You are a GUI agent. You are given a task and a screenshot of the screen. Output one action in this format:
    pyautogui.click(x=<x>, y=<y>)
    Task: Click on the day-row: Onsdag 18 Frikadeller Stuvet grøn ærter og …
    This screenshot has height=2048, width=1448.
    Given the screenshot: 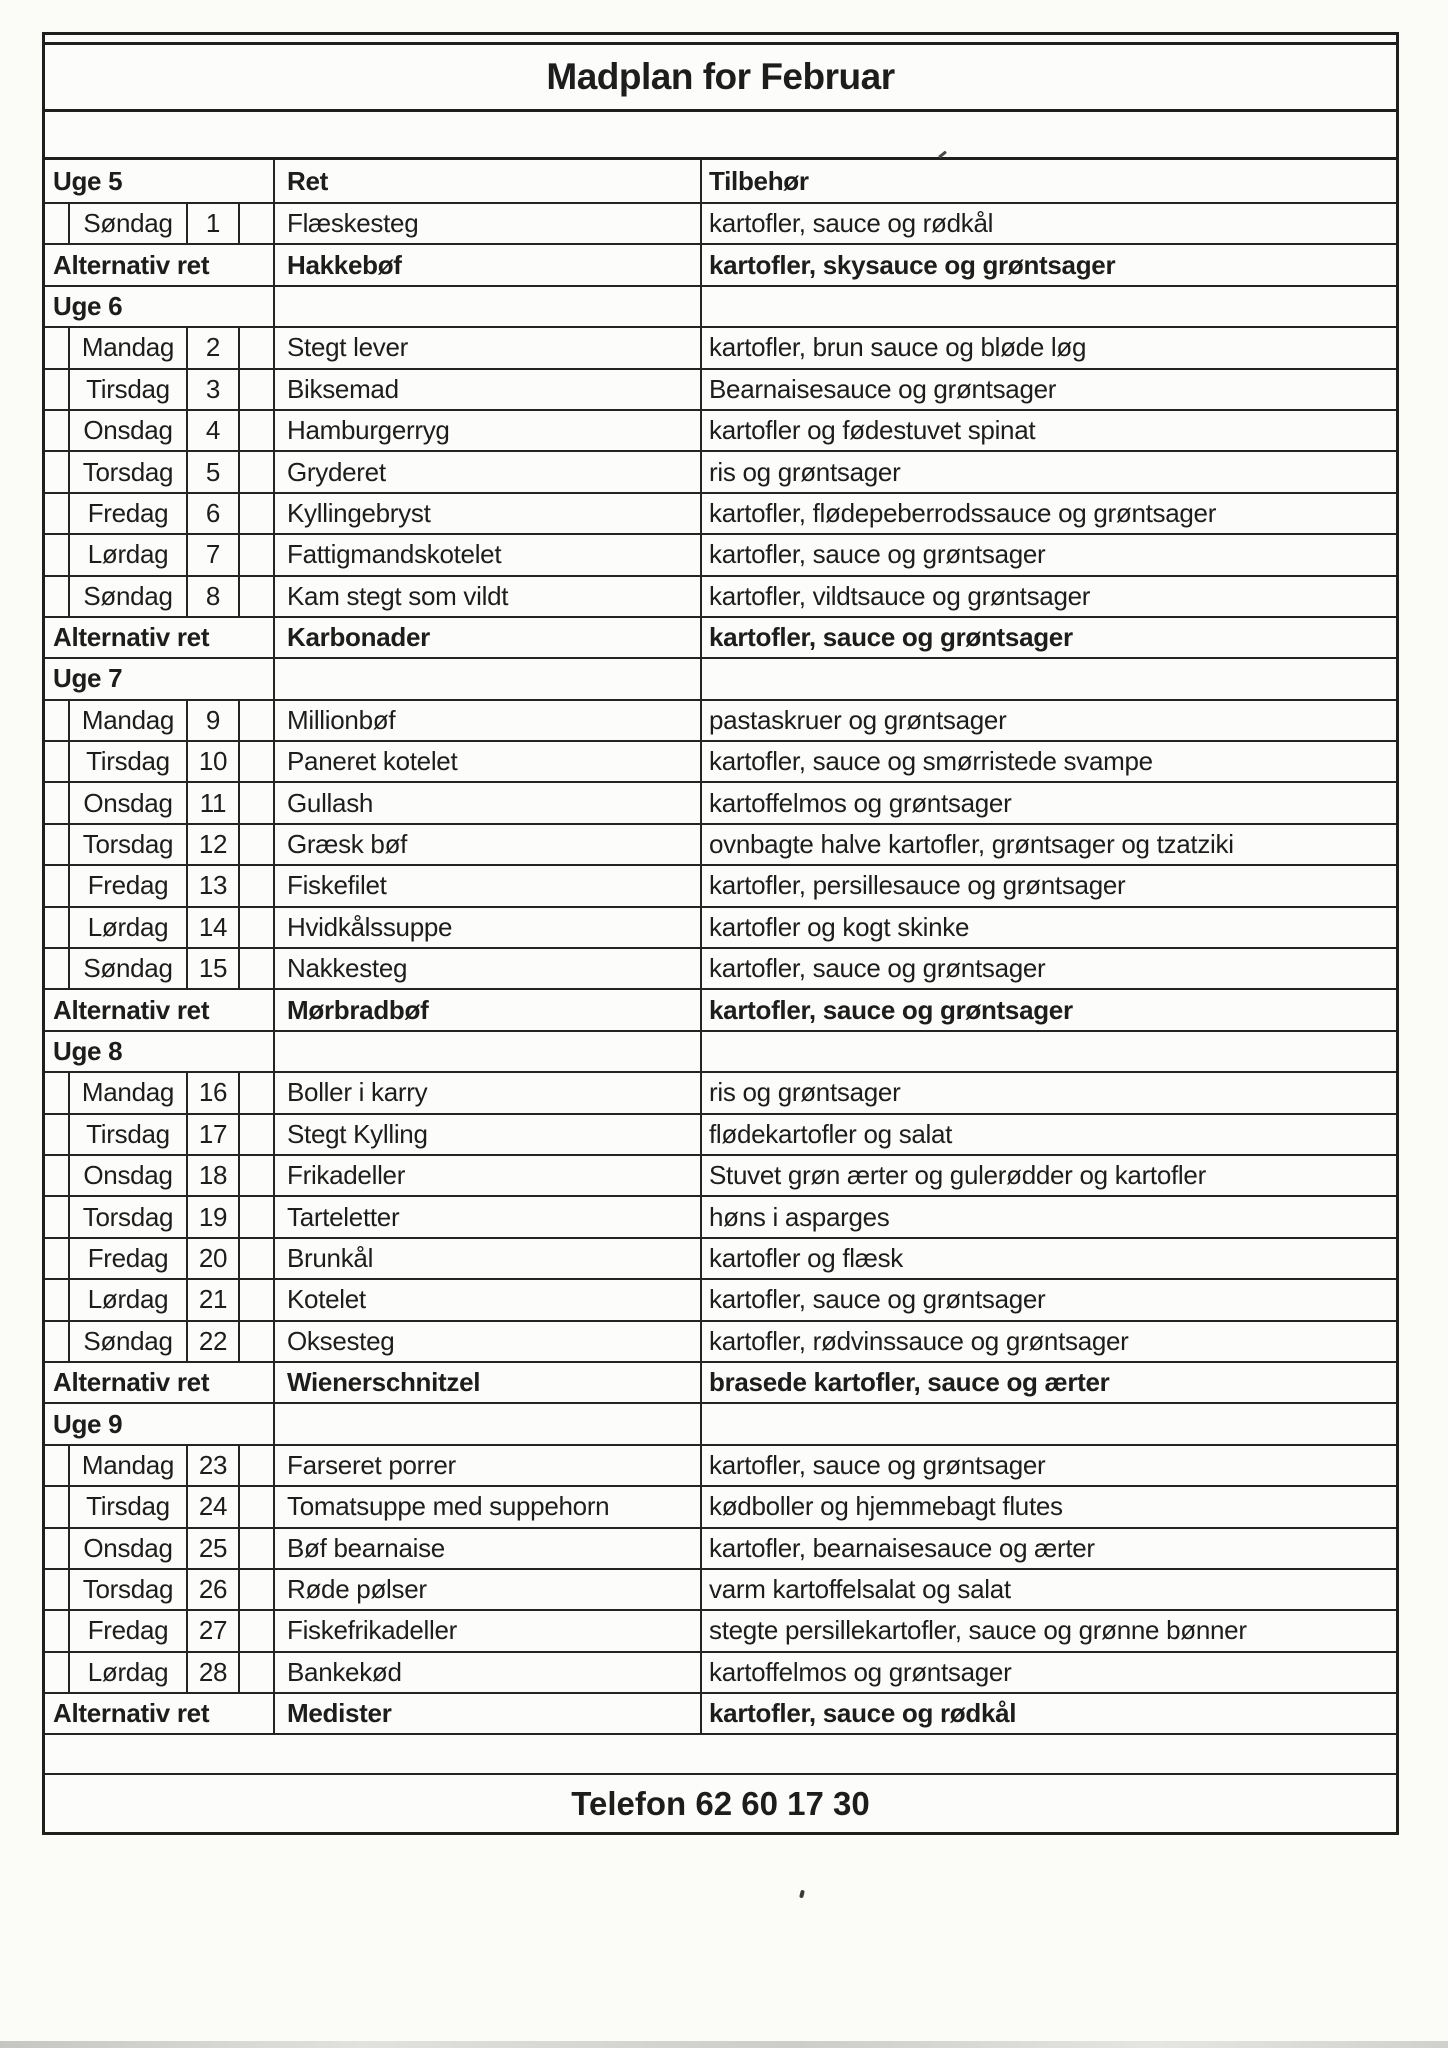 What is the action you would take?
    pyautogui.click(x=720, y=1176)
    